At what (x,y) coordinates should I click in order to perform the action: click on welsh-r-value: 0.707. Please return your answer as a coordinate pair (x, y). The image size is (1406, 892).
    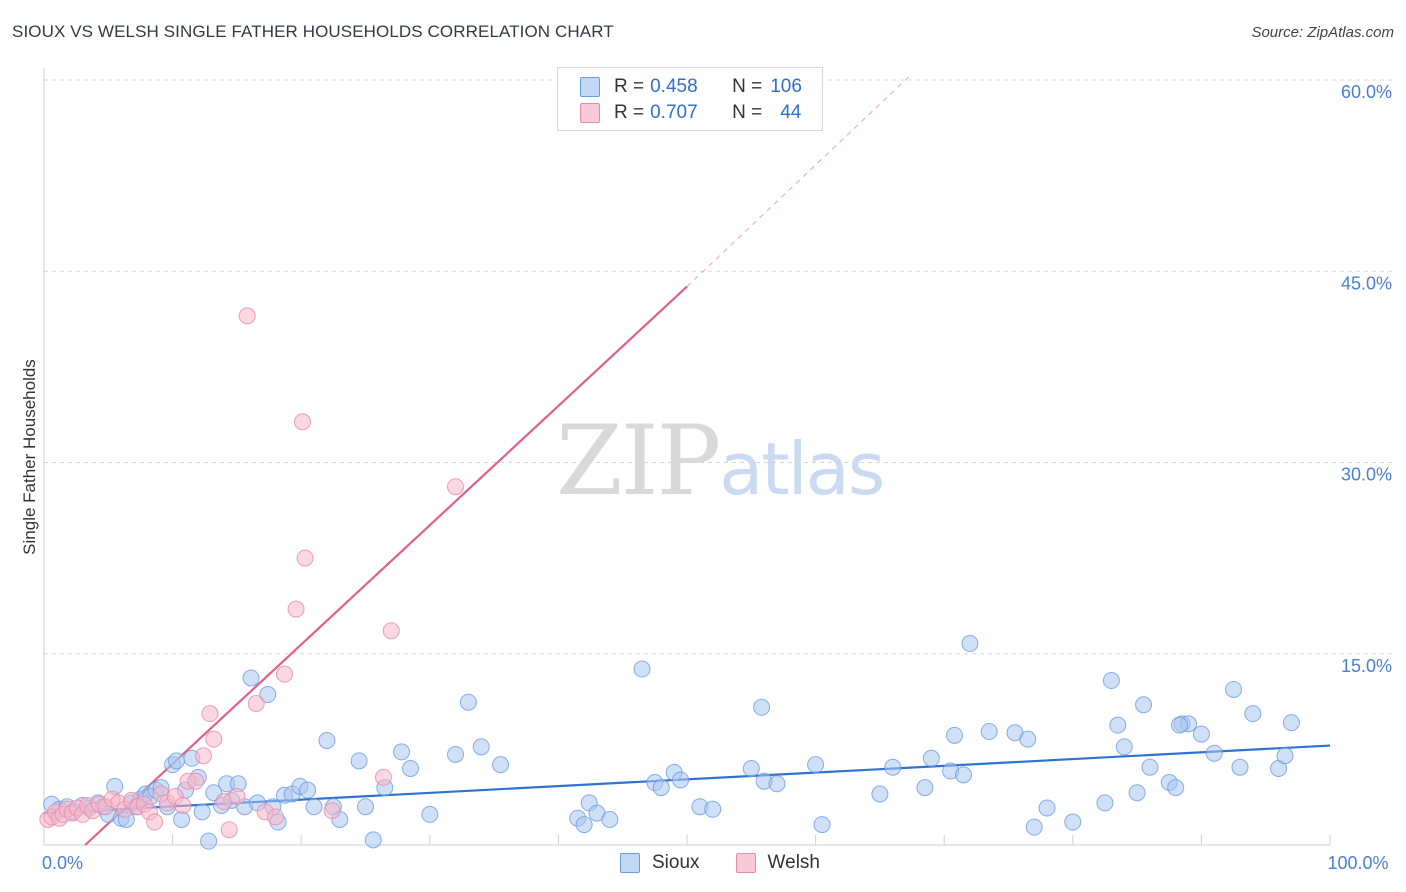
    Looking at the image, I should click on (674, 112).